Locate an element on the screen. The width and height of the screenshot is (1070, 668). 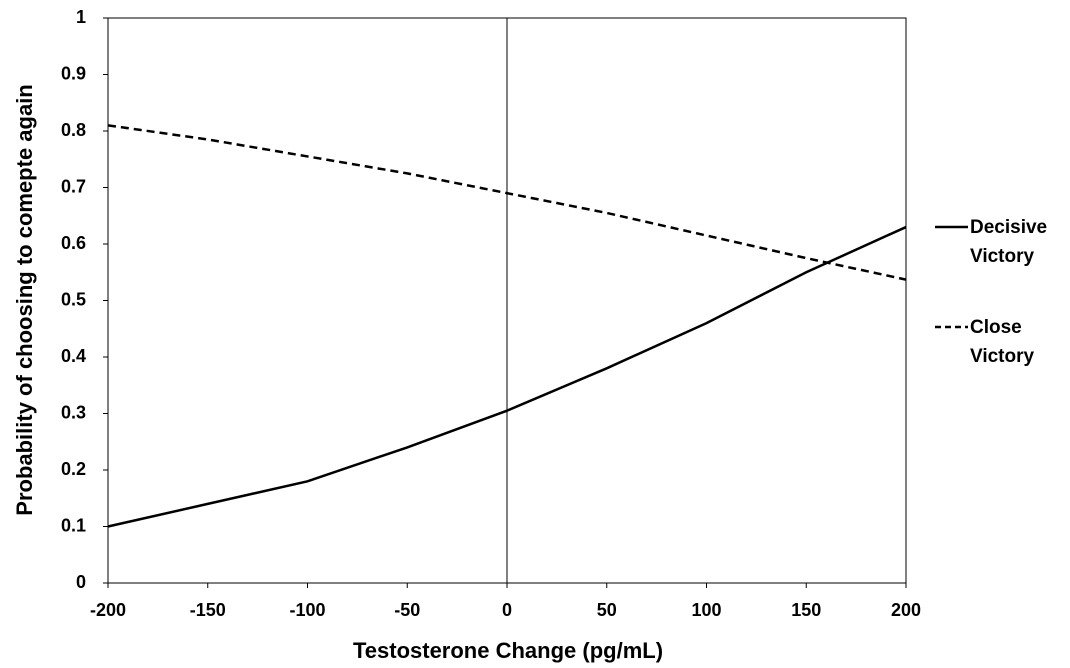
y-tick-label: 1 is located at coordinates (81, 17).